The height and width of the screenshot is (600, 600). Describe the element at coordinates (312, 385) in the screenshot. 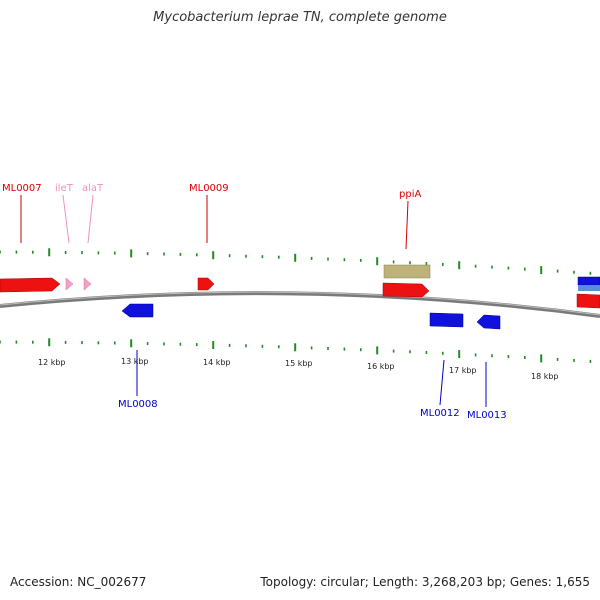

I see `reverse-gene-labels: ML0008 ML0012 ML0013` at that location.